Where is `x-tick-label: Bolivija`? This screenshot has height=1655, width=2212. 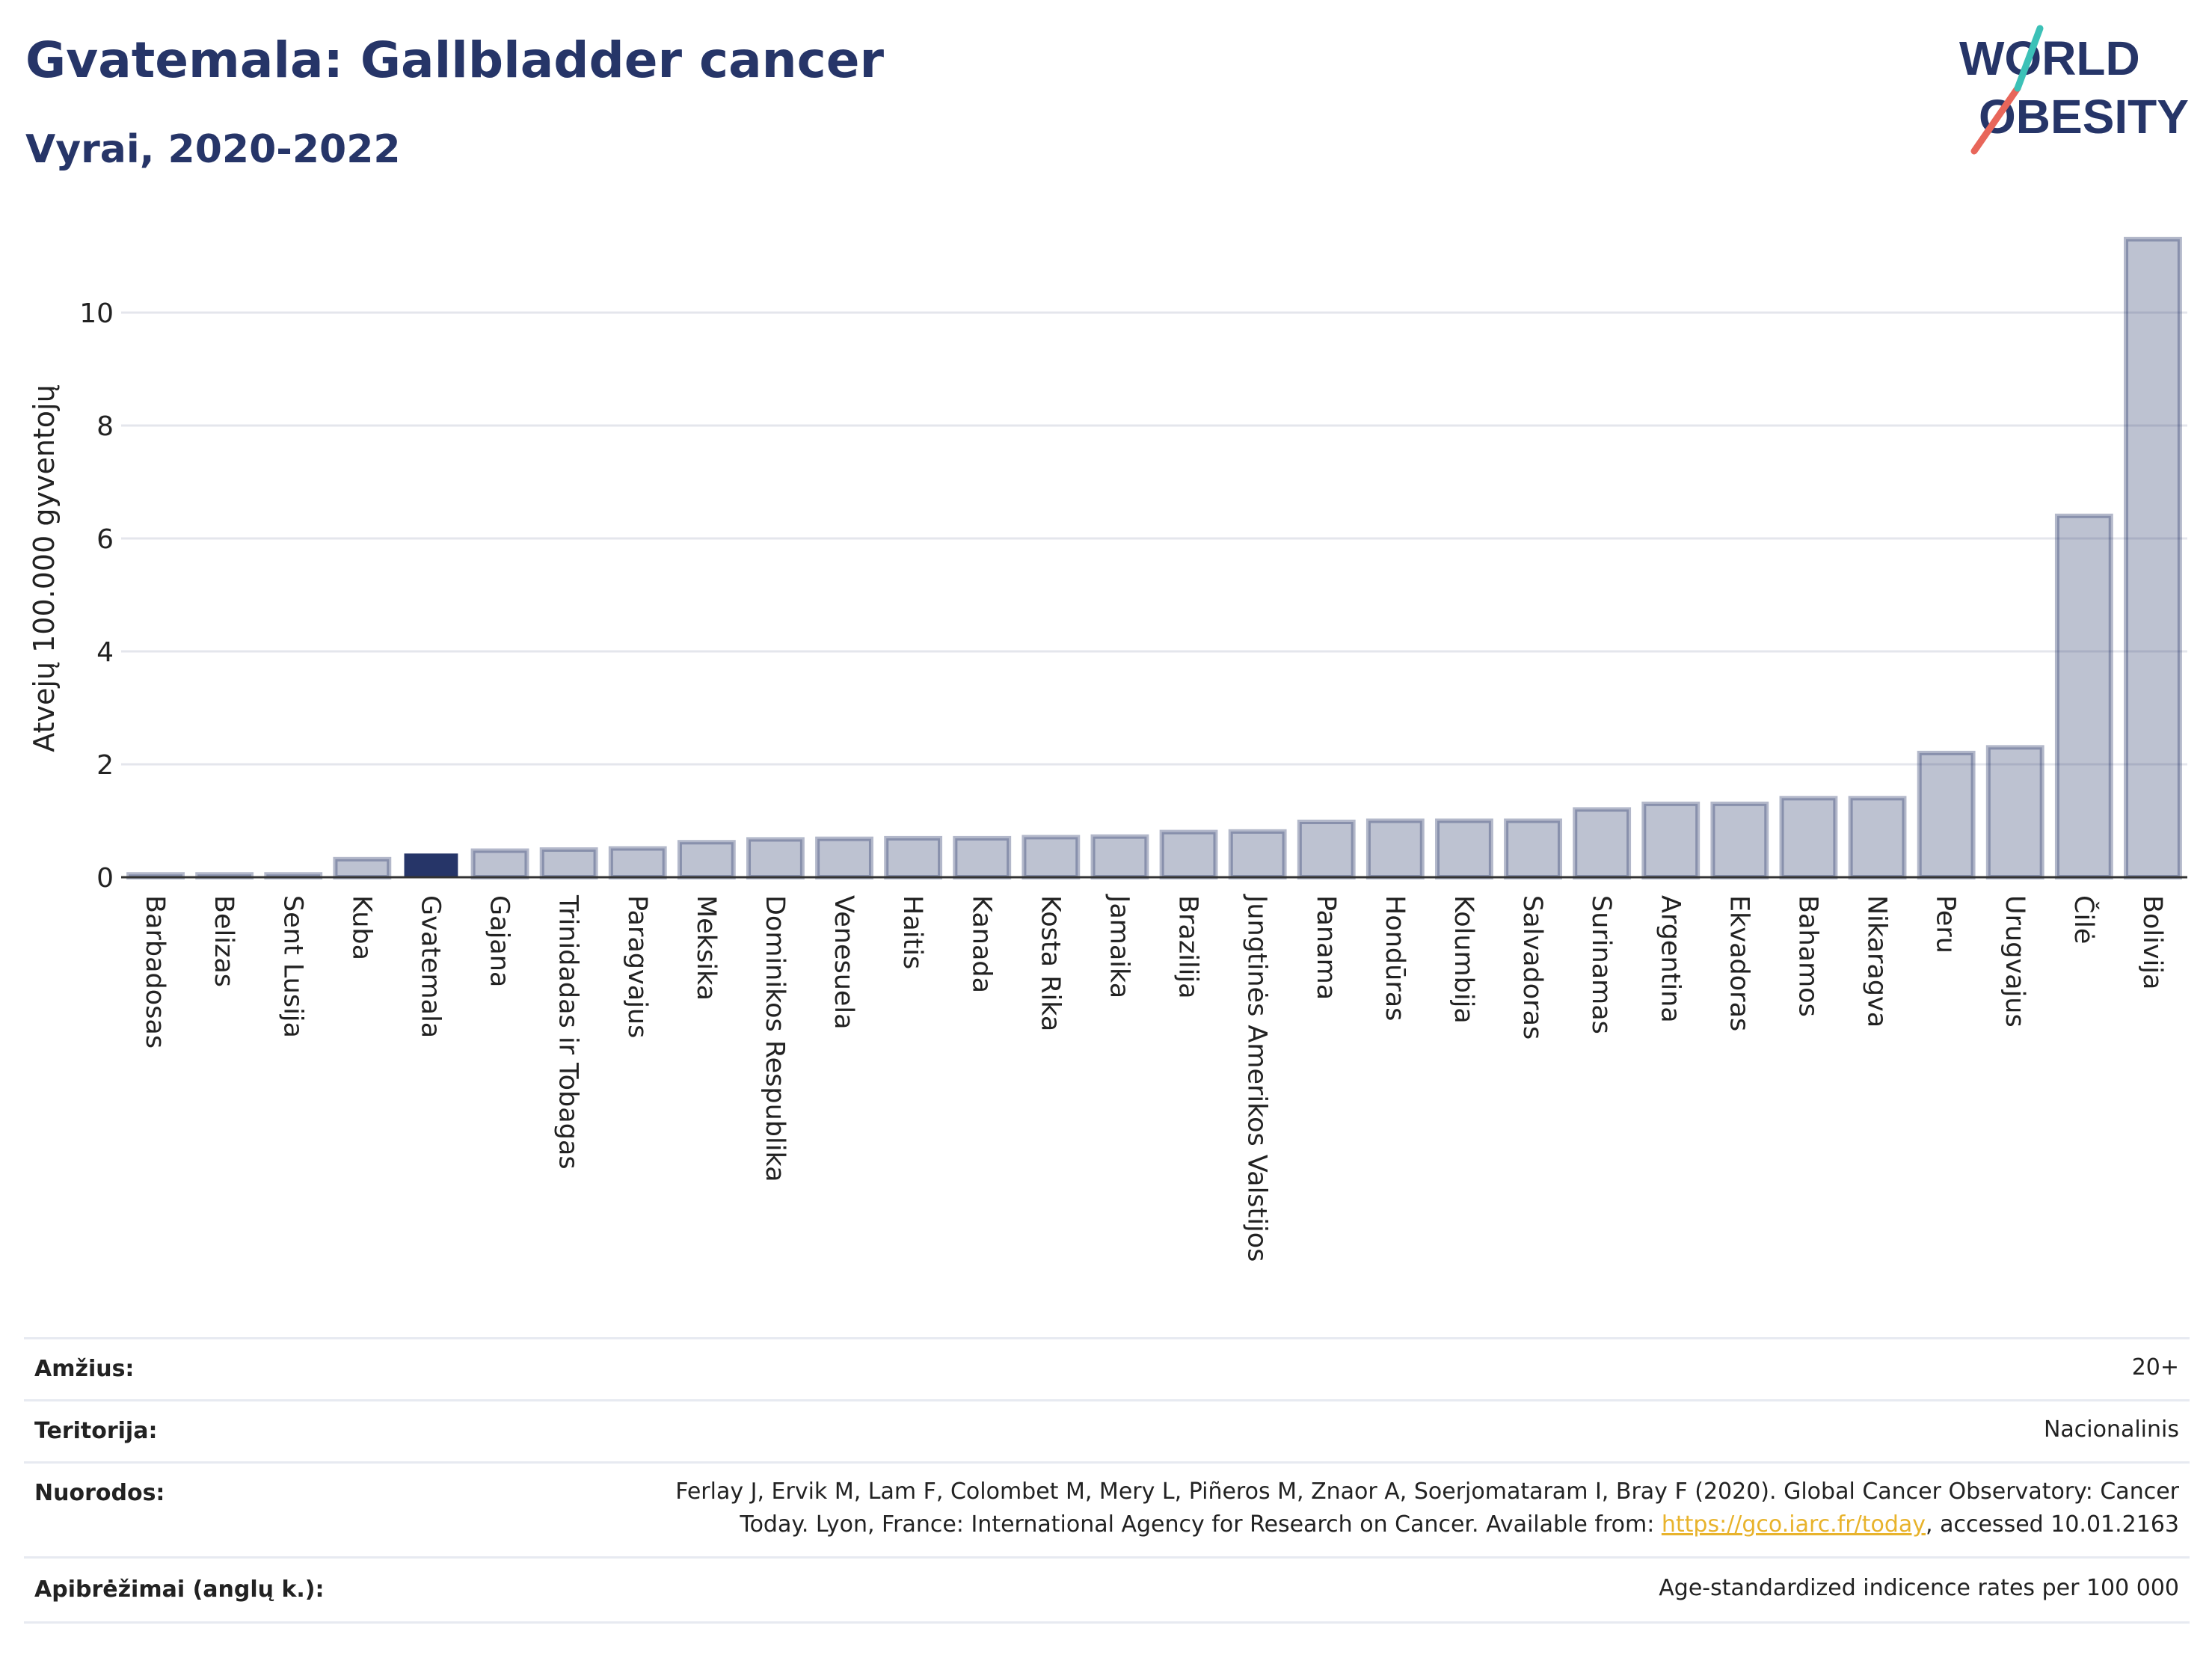 x-tick-label: Bolivija is located at coordinates (2152, 942).